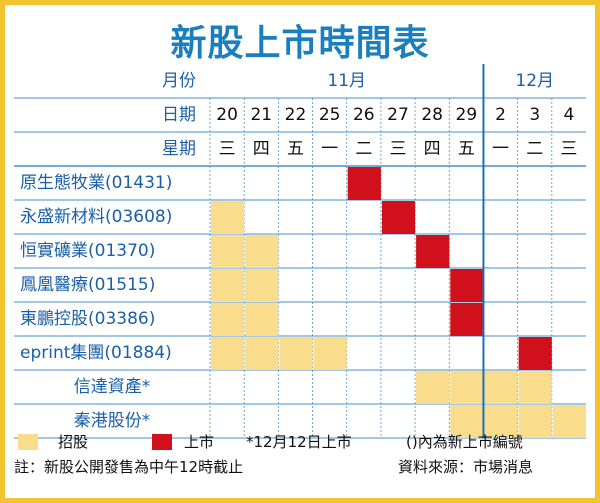 The height and width of the screenshot is (503, 600). Describe the element at coordinates (346, 81) in the screenshot. I see `month-label: 11月` at that location.